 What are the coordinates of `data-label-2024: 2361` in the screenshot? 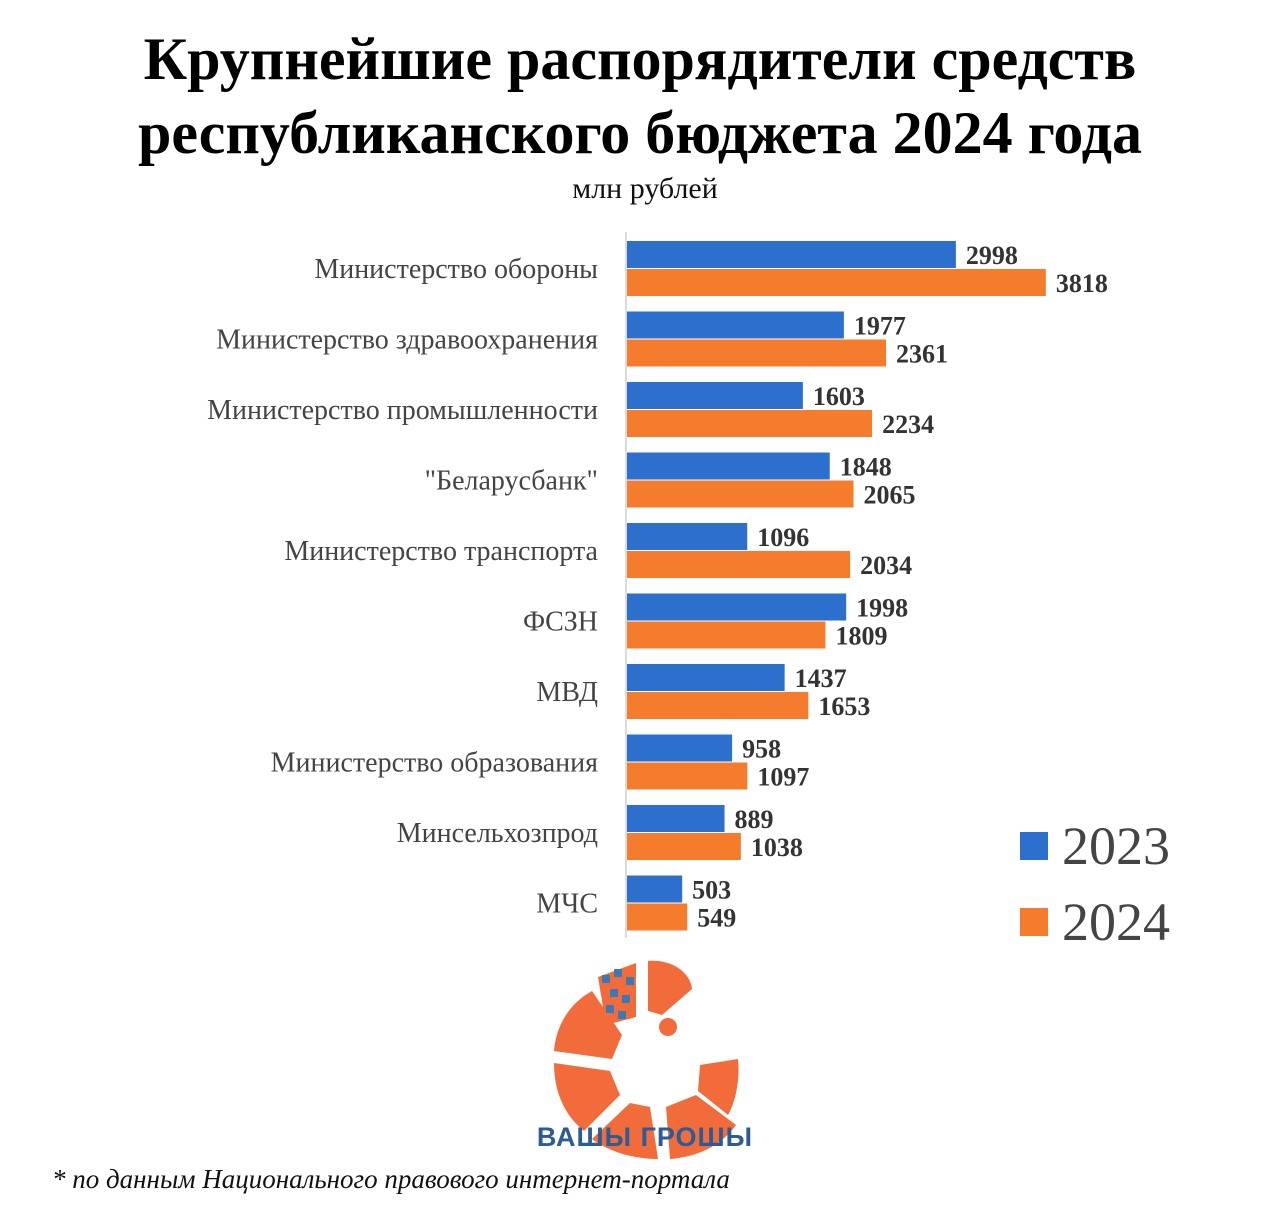 It's located at (922, 354).